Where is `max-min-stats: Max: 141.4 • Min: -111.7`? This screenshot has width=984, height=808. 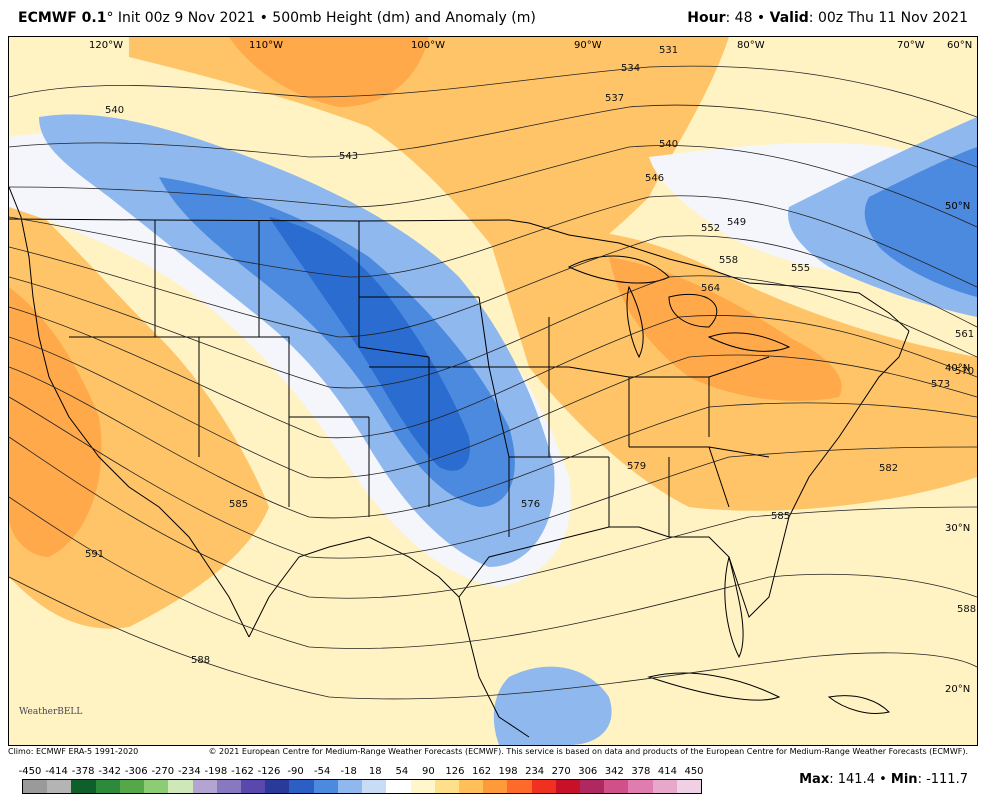 max-min-stats: Max: 141.4 • Min: -111.7 is located at coordinates (883, 779).